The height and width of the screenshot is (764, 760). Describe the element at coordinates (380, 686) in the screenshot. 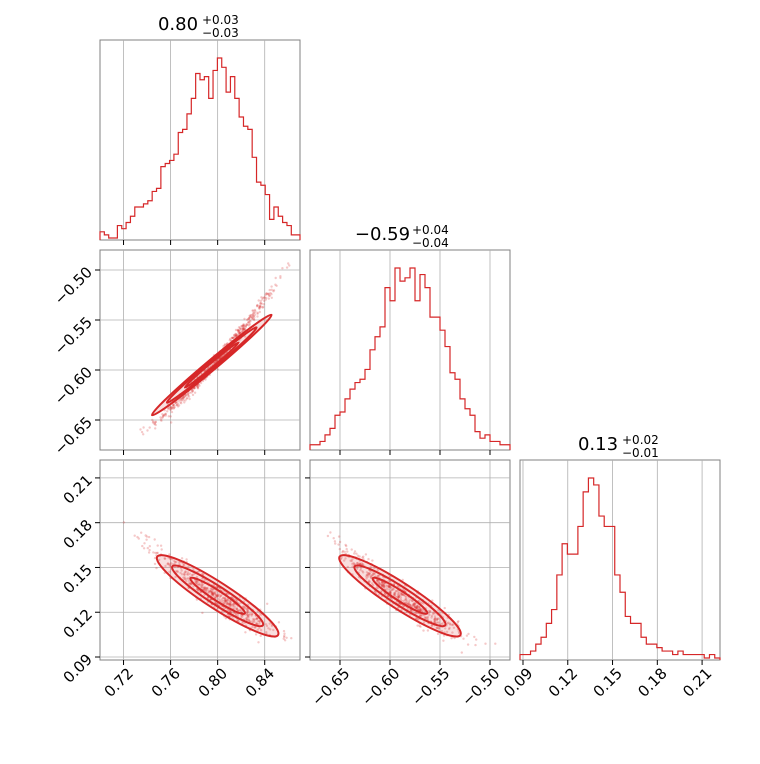

I see `x-tick-label: −0.60` at that location.